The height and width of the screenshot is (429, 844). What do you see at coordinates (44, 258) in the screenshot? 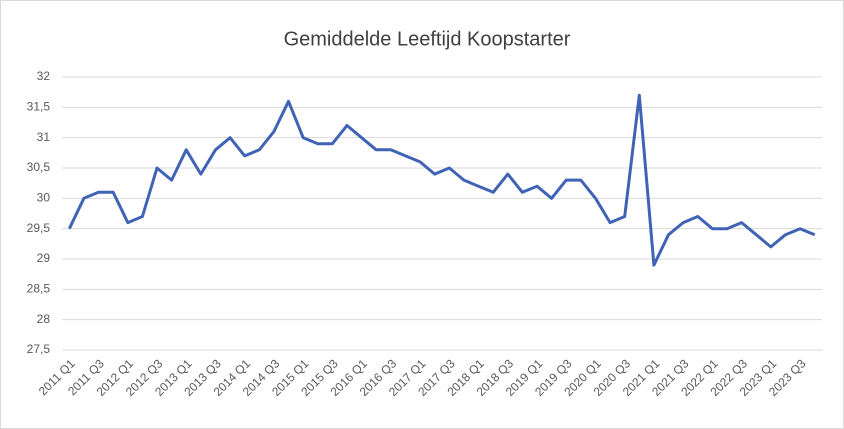
I see `y-tick-label: 29` at bounding box center [44, 258].